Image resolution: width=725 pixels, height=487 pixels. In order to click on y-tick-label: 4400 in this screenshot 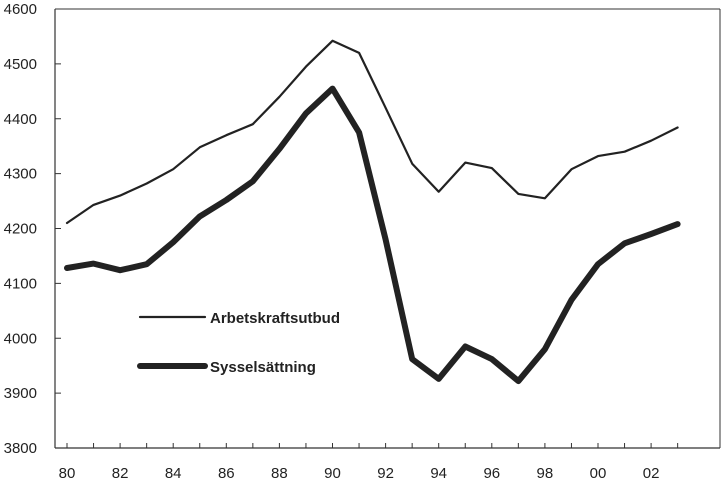, I will do `click(20, 119)`.